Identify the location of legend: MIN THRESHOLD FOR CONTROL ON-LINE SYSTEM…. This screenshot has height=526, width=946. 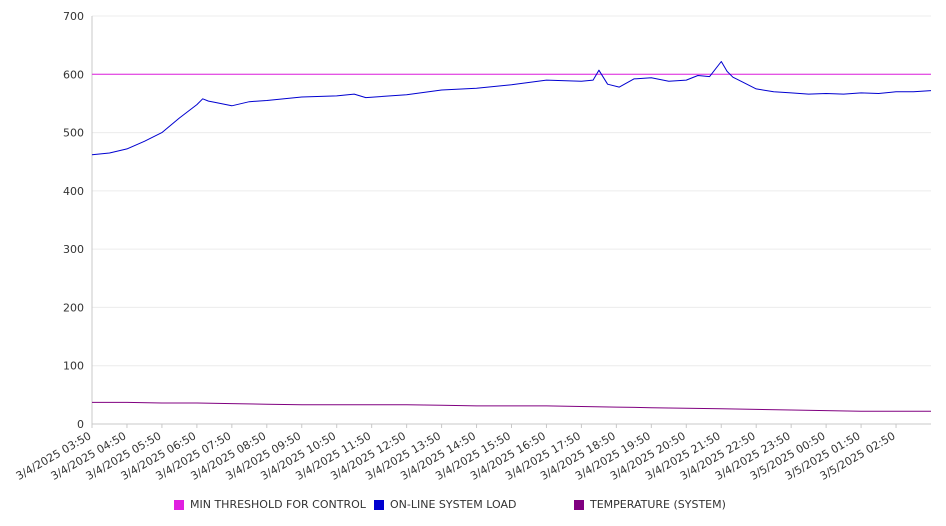
(544, 506).